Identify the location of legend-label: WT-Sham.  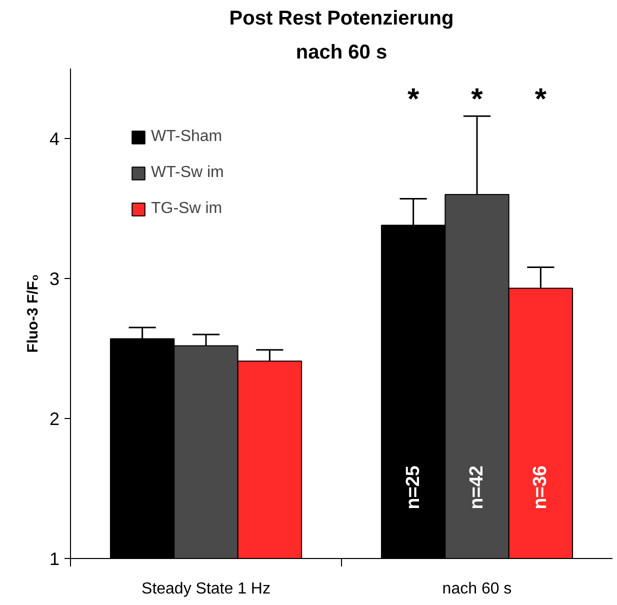
(186, 137).